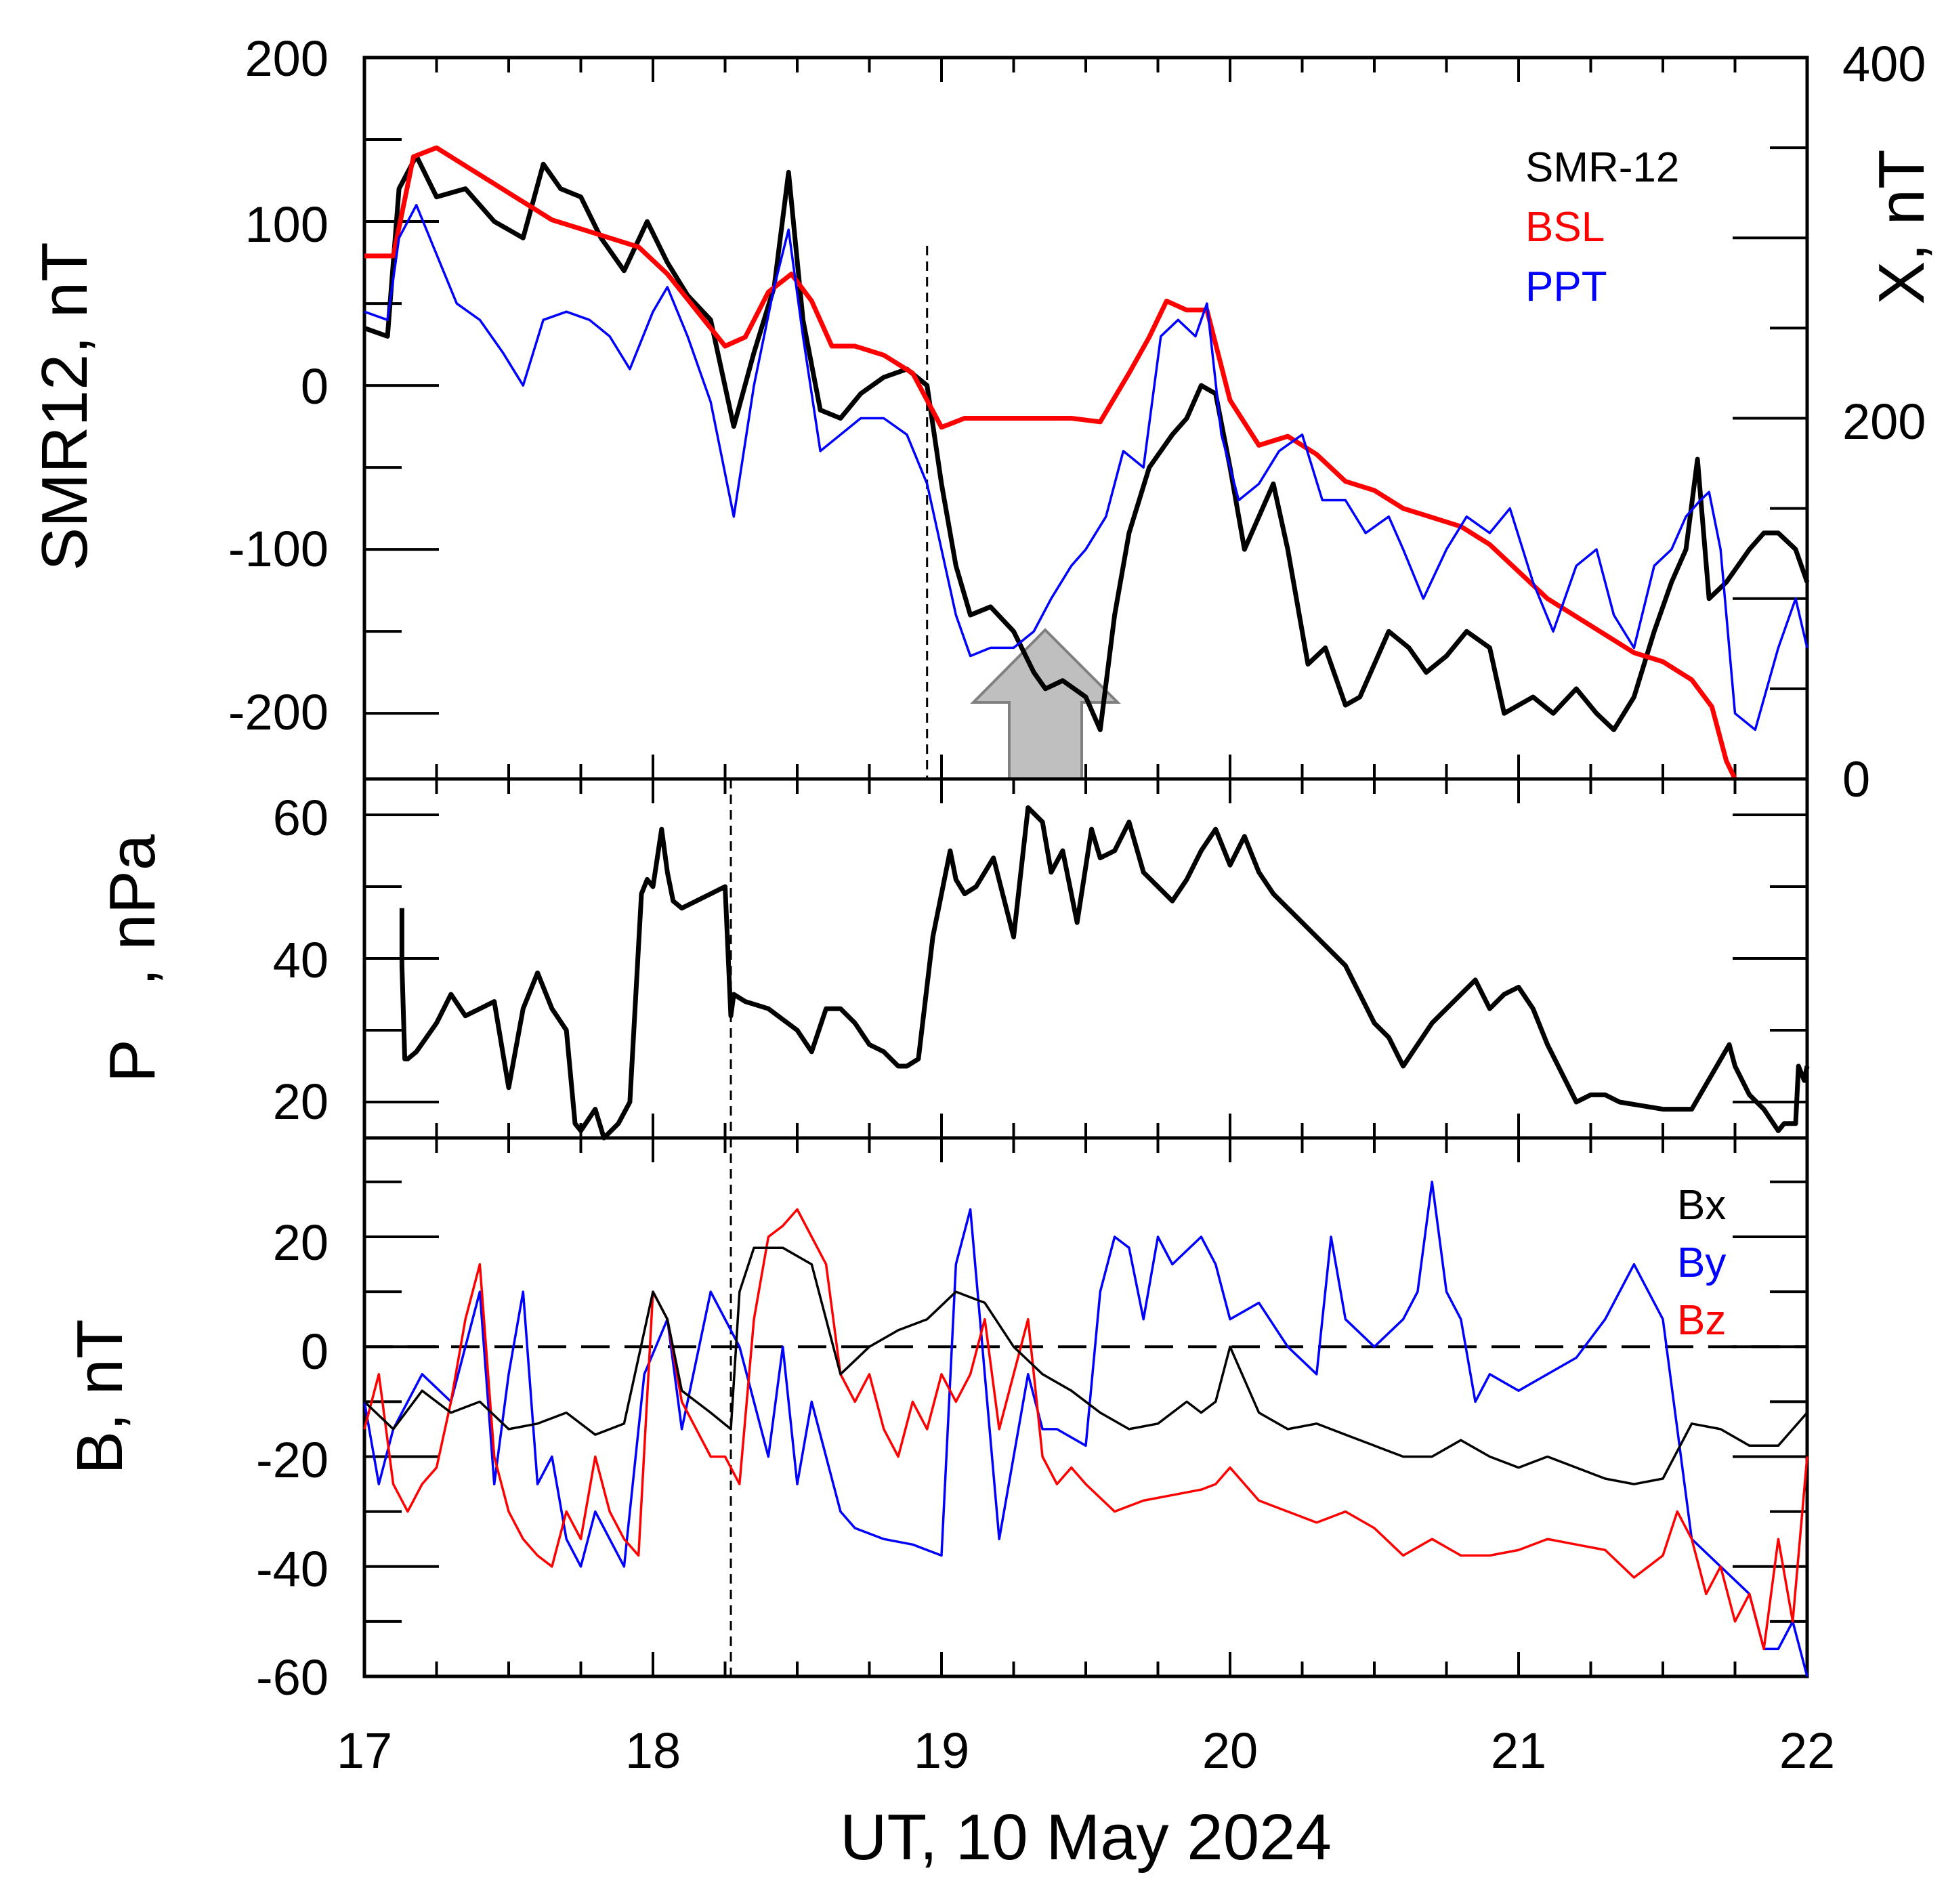 The height and width of the screenshot is (1904, 1946). What do you see at coordinates (301, 1102) in the screenshot?
I see `p-tick-label-20: 20` at bounding box center [301, 1102].